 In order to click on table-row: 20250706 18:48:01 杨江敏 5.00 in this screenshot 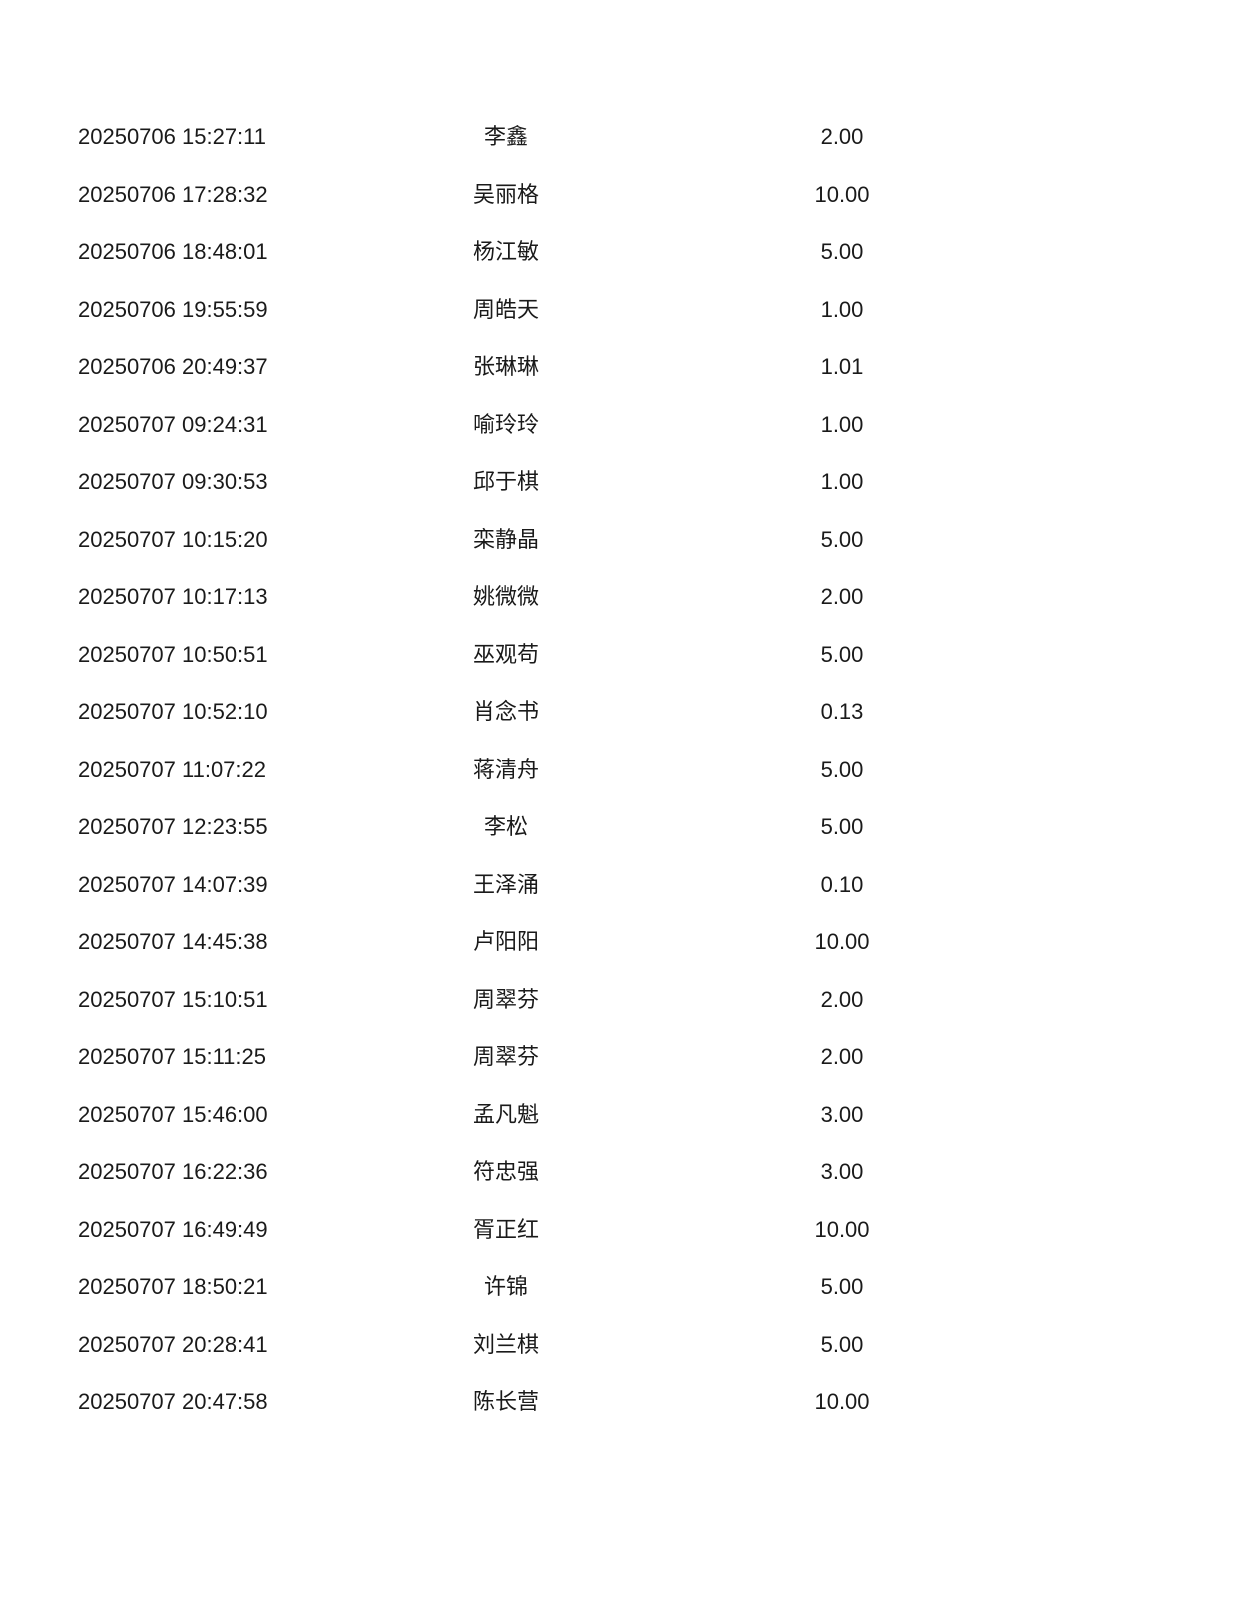, I will do `click(618, 252)`.